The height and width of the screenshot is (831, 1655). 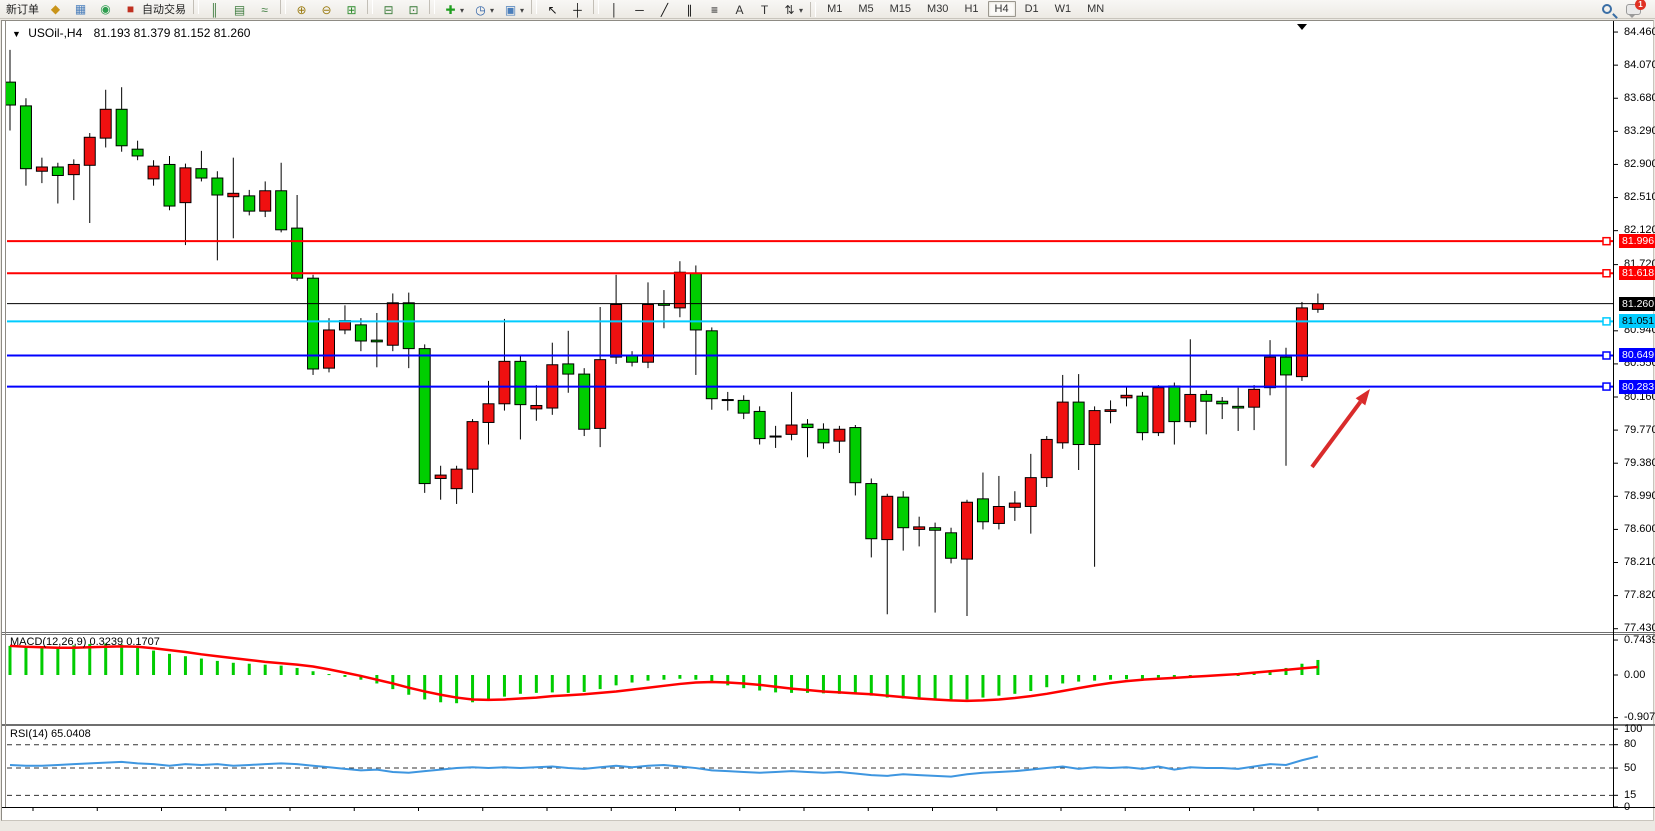 I want to click on price-axis-tick: 79.380, so click(x=1639, y=462).